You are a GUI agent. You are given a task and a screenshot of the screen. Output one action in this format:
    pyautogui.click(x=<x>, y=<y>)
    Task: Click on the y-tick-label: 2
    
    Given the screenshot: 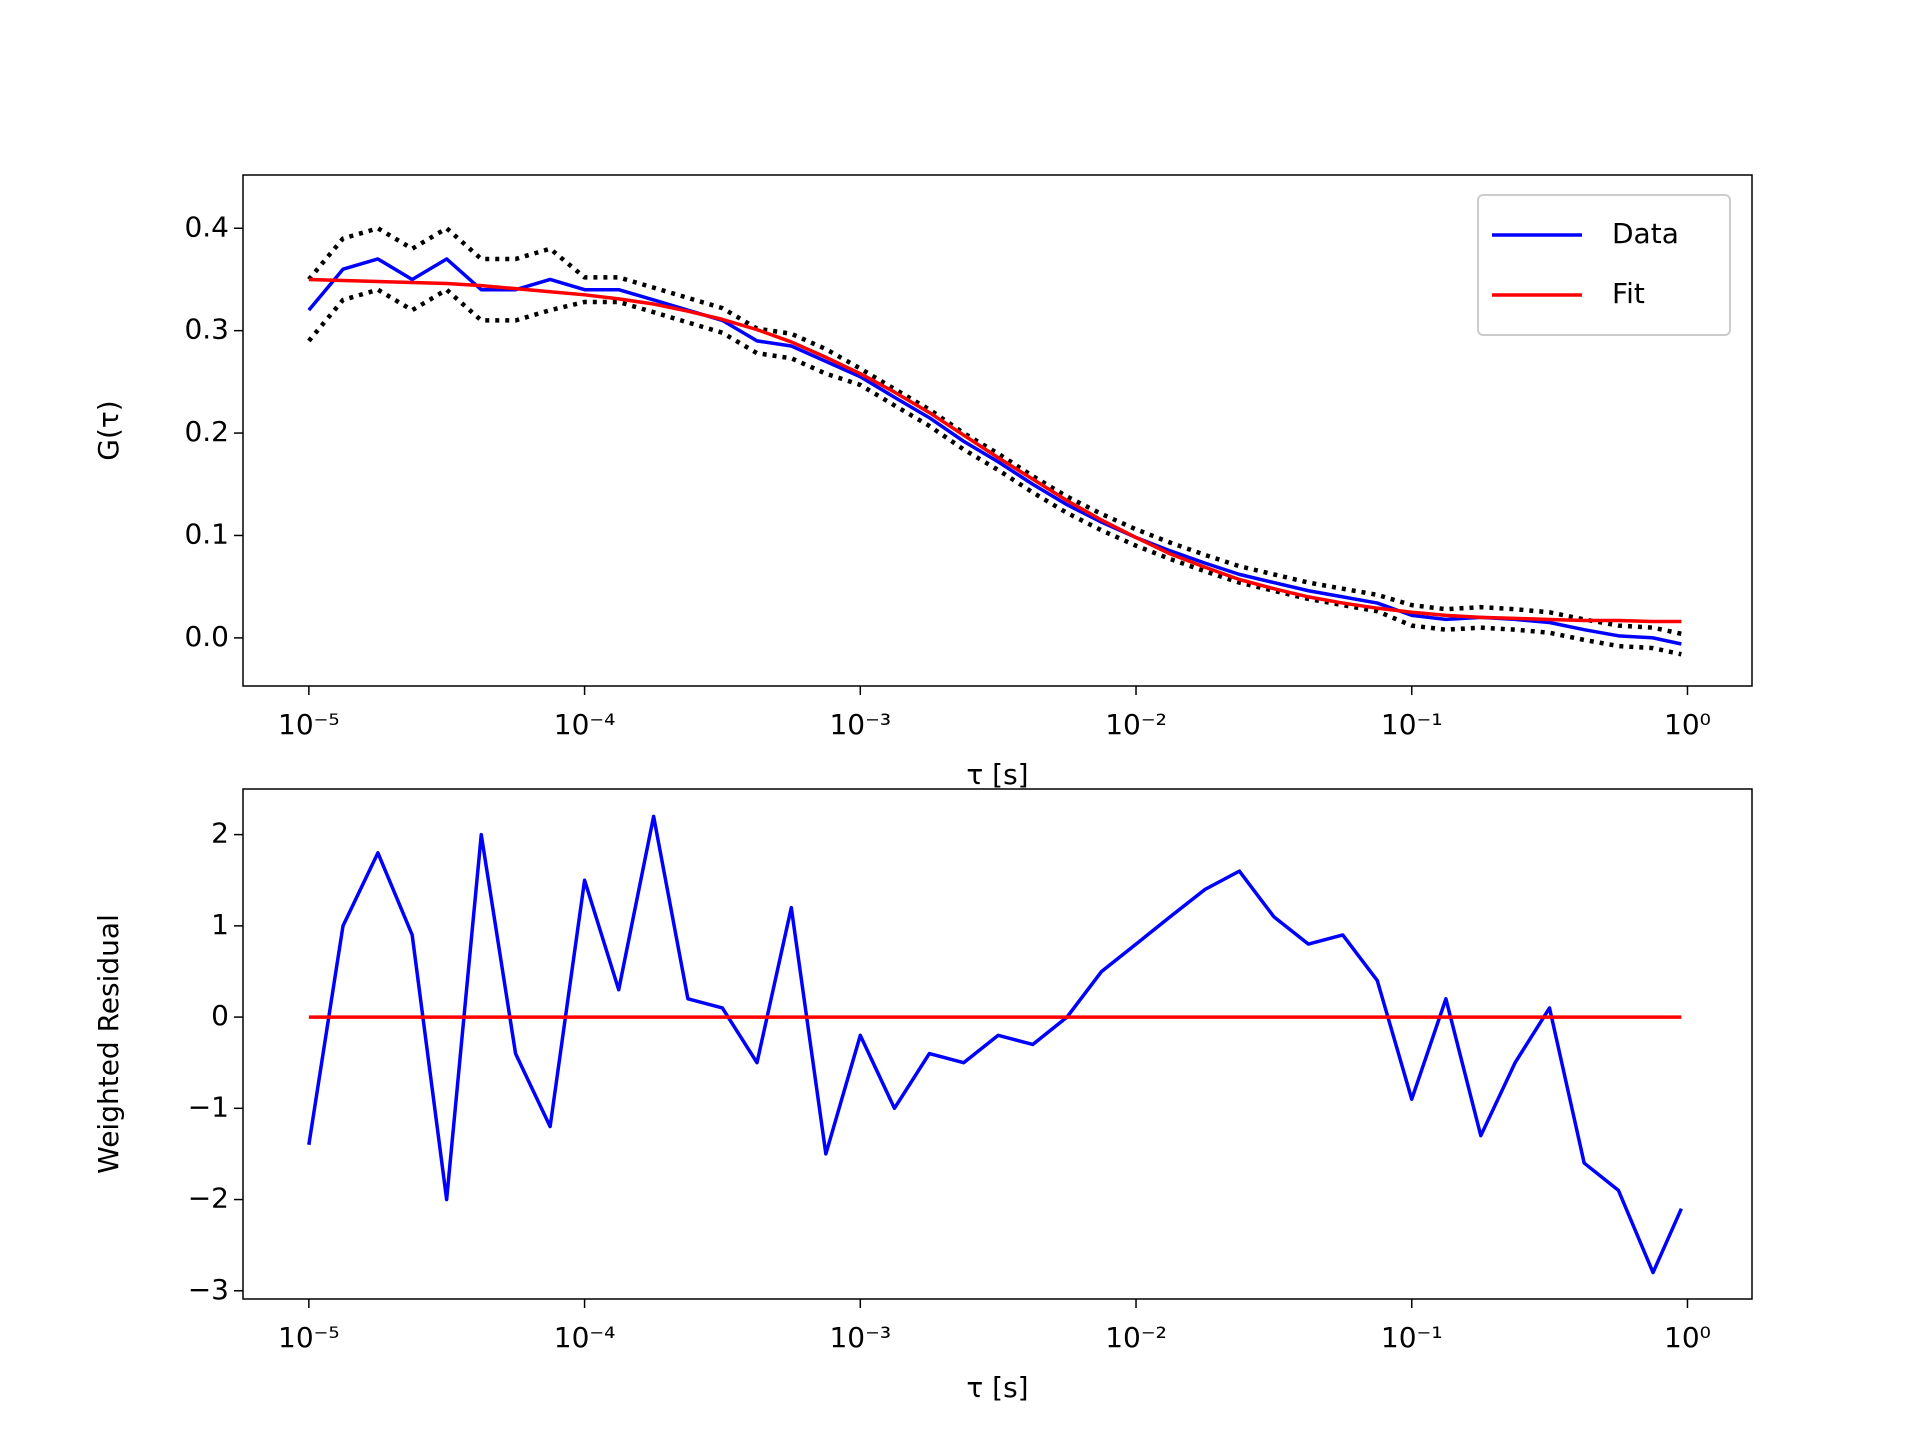 What is the action you would take?
    pyautogui.click(x=220, y=833)
    